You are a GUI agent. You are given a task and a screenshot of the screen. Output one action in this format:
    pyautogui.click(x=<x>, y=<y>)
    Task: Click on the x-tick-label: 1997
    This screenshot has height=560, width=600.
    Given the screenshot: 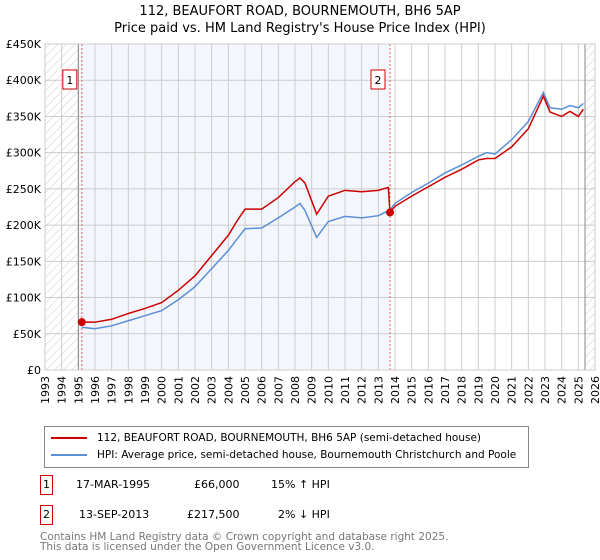 What is the action you would take?
    pyautogui.click(x=112, y=390)
    